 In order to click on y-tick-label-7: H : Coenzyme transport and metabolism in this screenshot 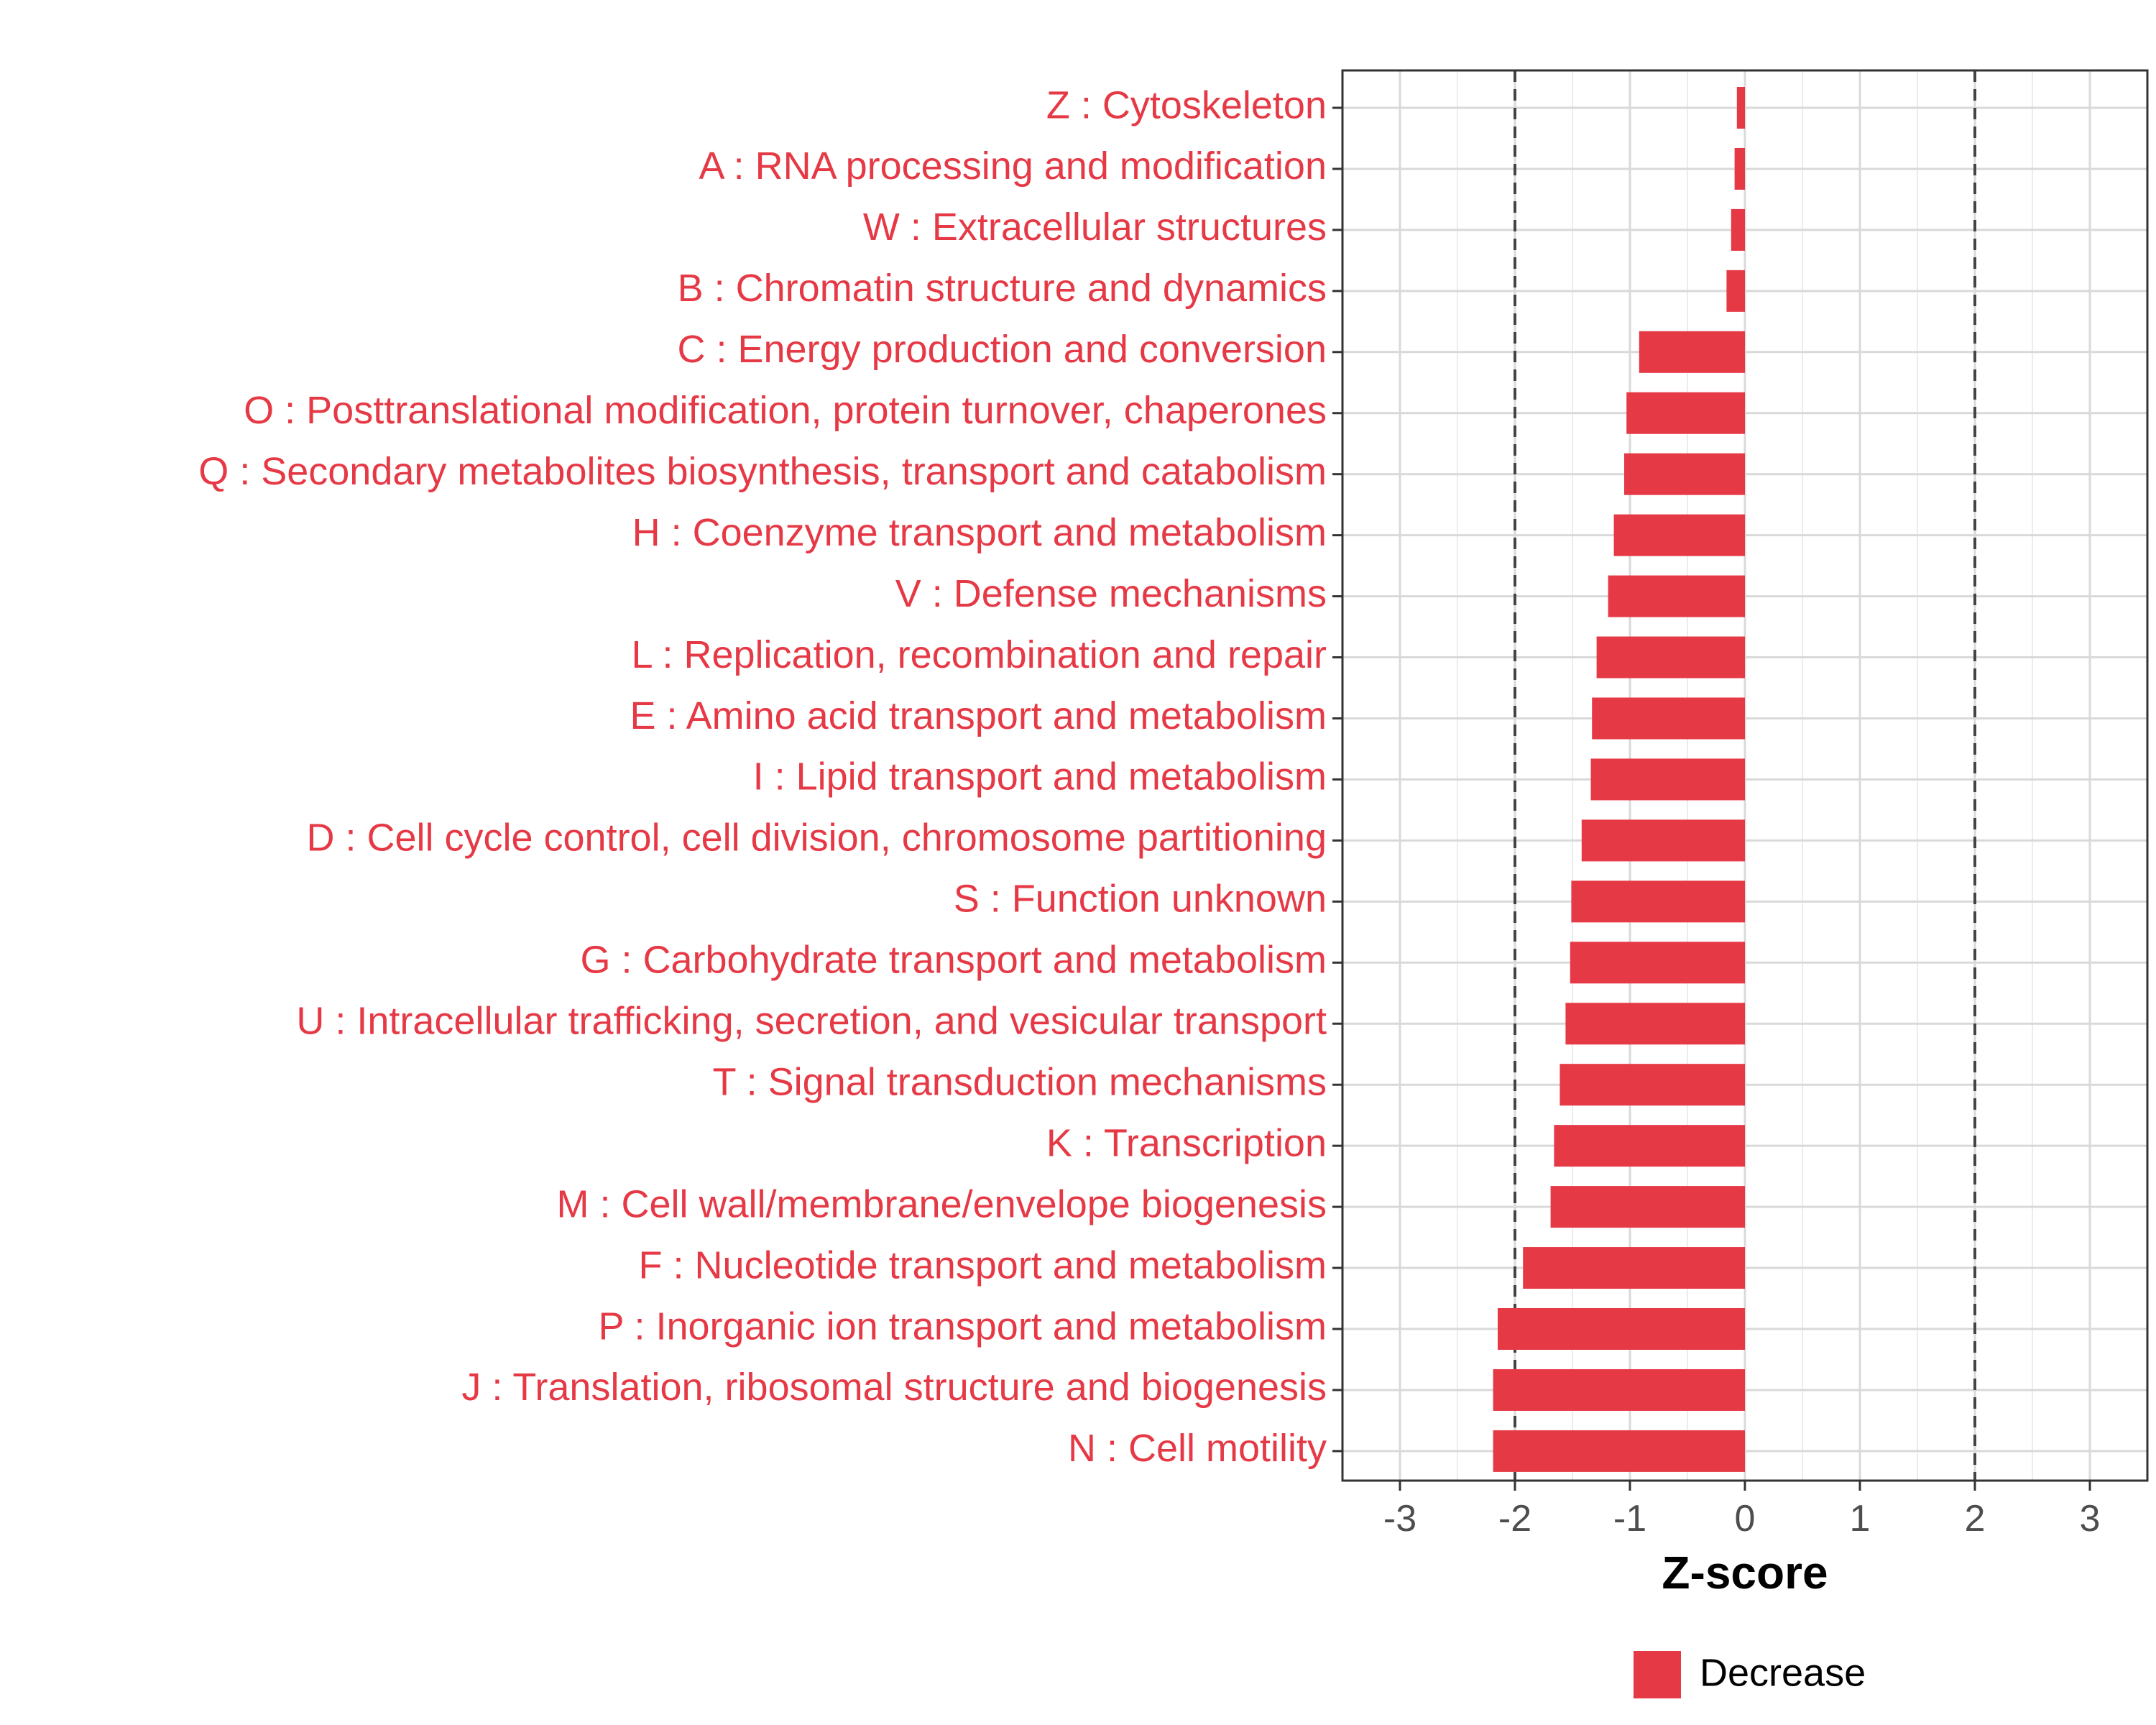, I will do `click(980, 532)`.